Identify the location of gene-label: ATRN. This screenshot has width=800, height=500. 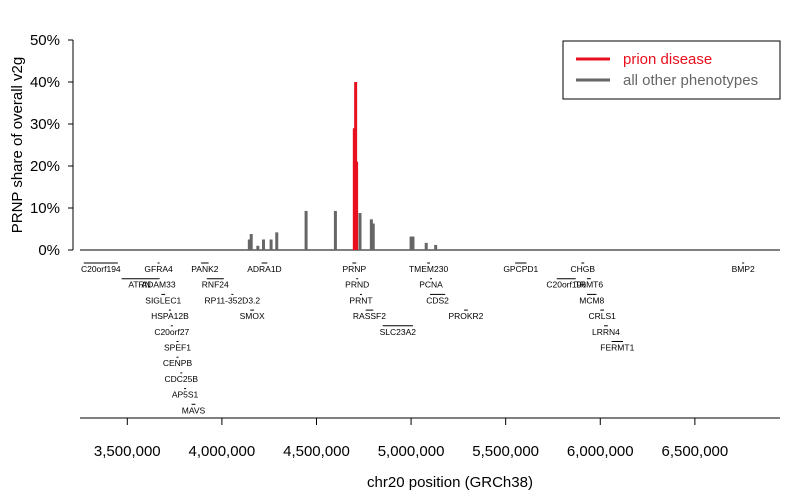
(139, 285).